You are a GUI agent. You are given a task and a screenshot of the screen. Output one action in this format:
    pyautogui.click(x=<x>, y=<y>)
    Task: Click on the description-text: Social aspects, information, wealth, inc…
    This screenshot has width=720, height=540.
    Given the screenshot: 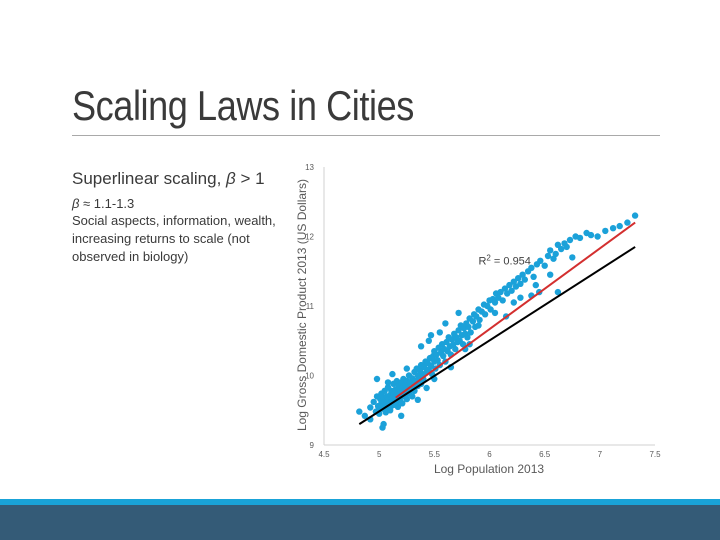 What is the action you would take?
    pyautogui.click(x=174, y=238)
    